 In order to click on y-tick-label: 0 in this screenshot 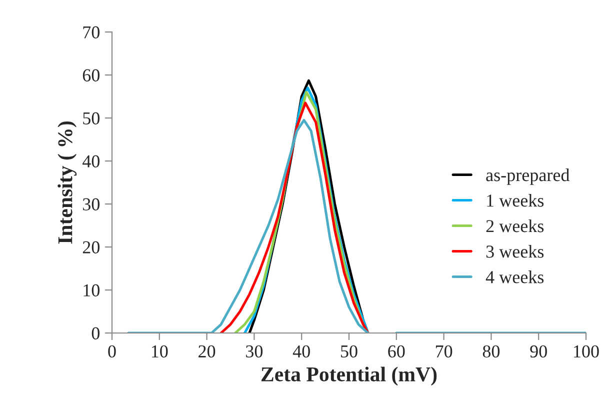, I will do `click(96, 333)`.